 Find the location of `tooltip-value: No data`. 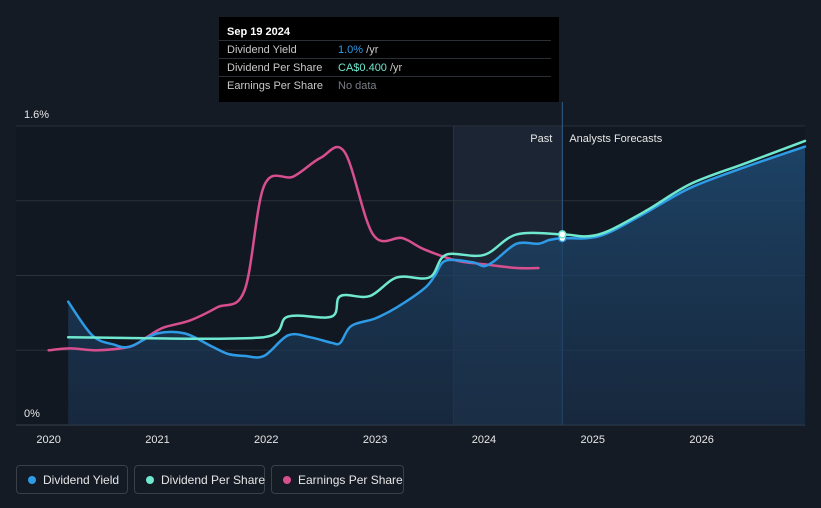

tooltip-value: No data is located at coordinates (357, 86).